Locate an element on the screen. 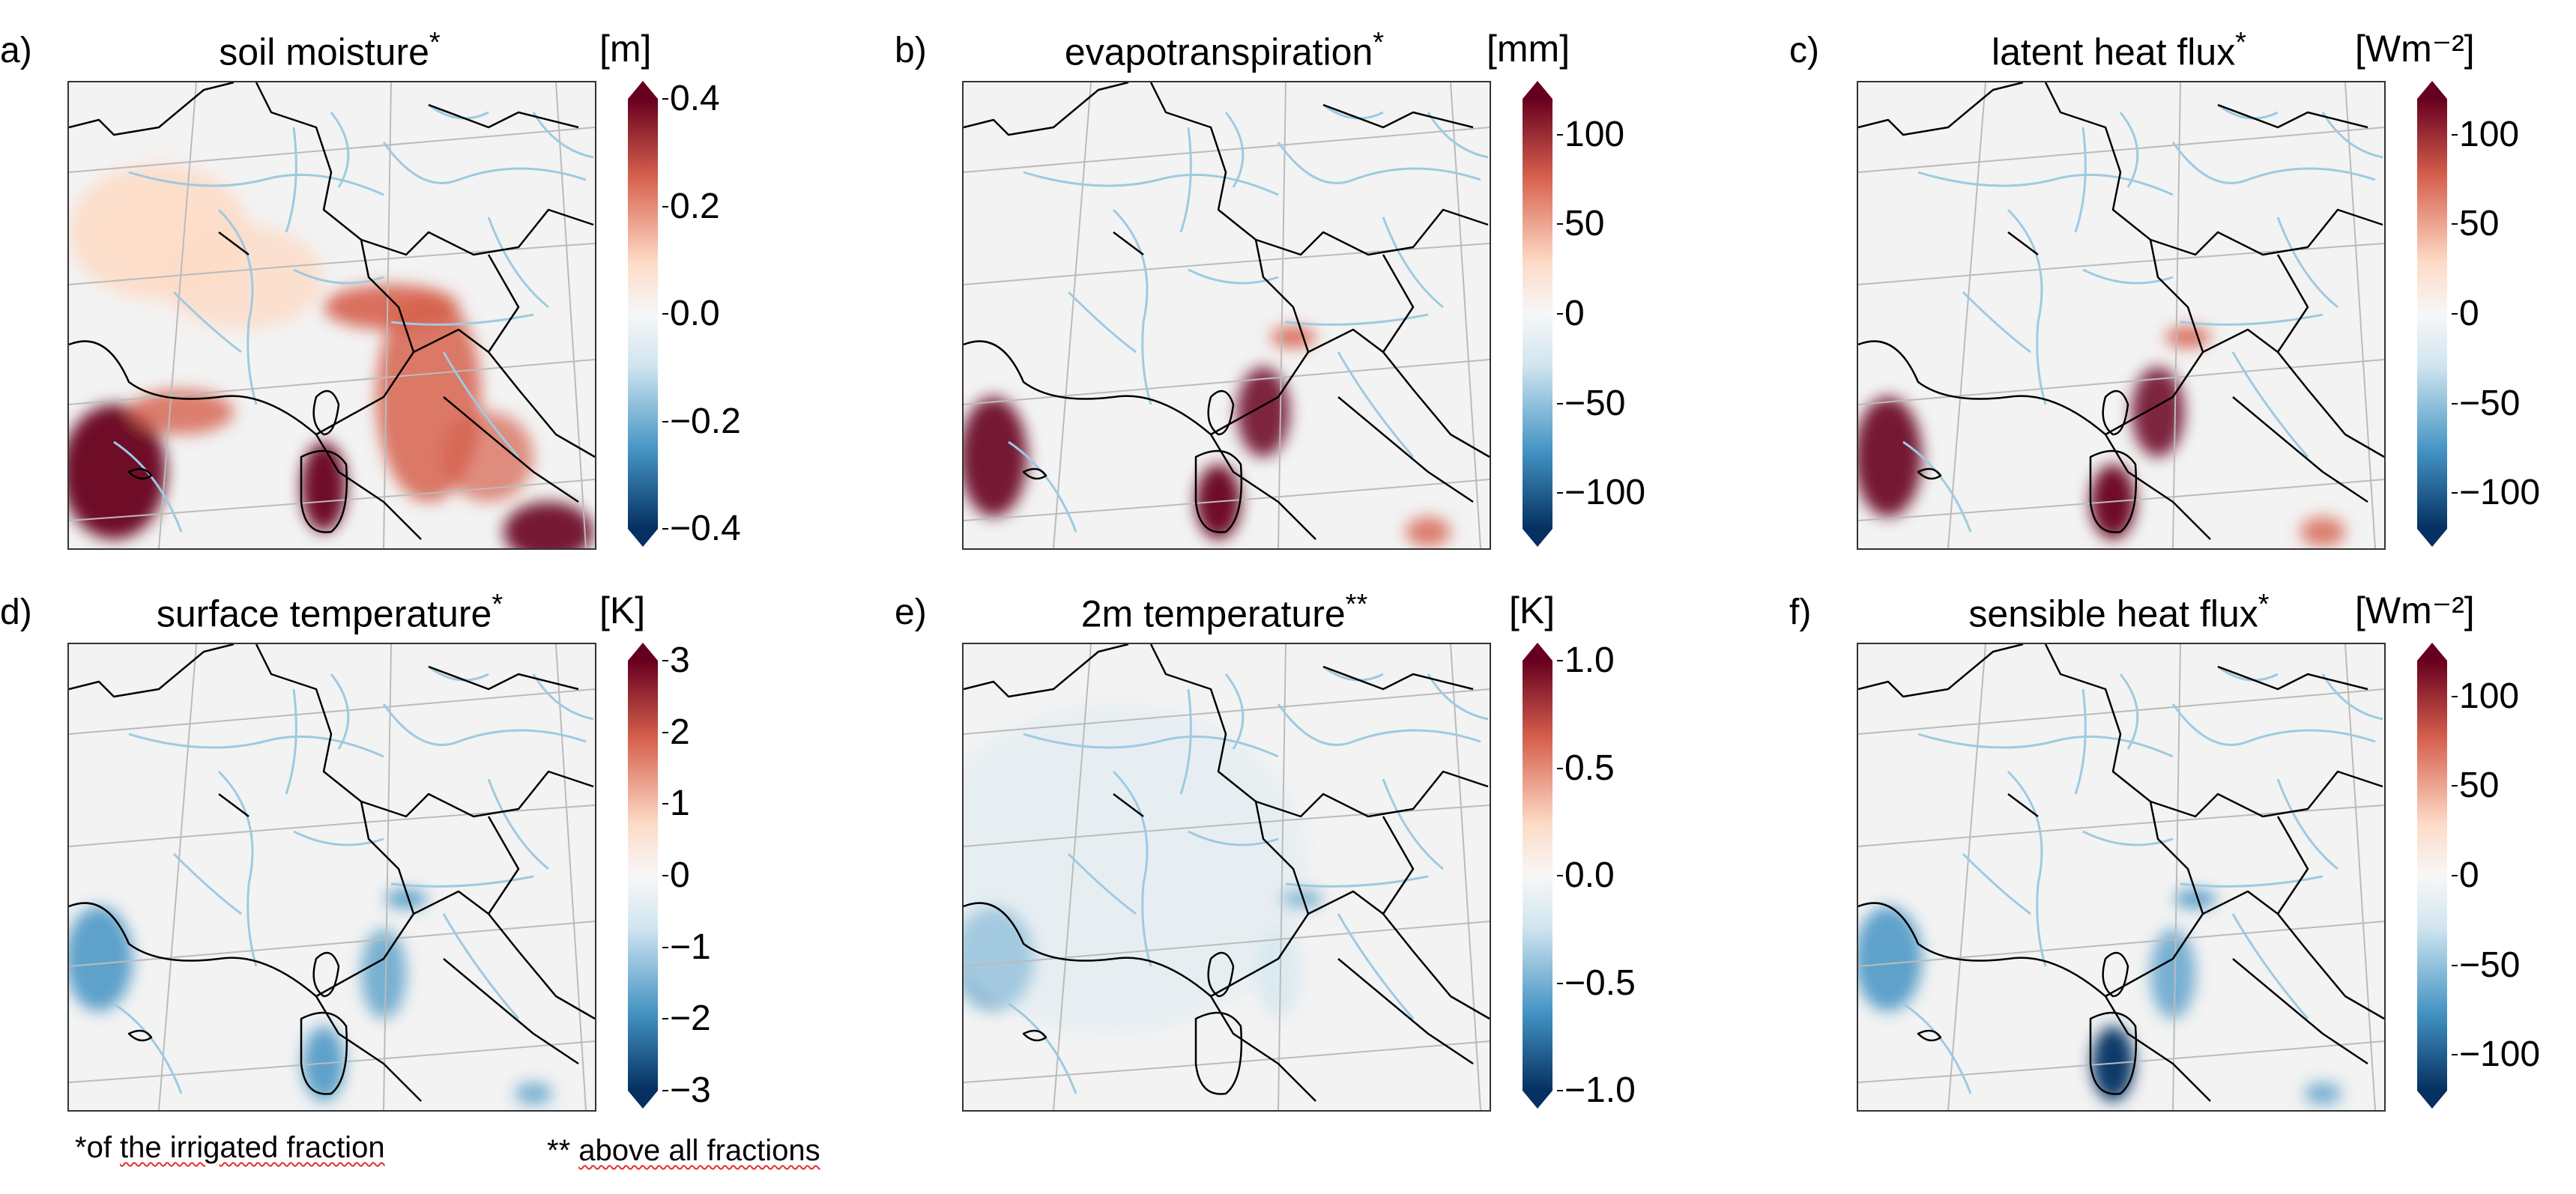  panel-title-mark: ** is located at coordinates (1356, 604).